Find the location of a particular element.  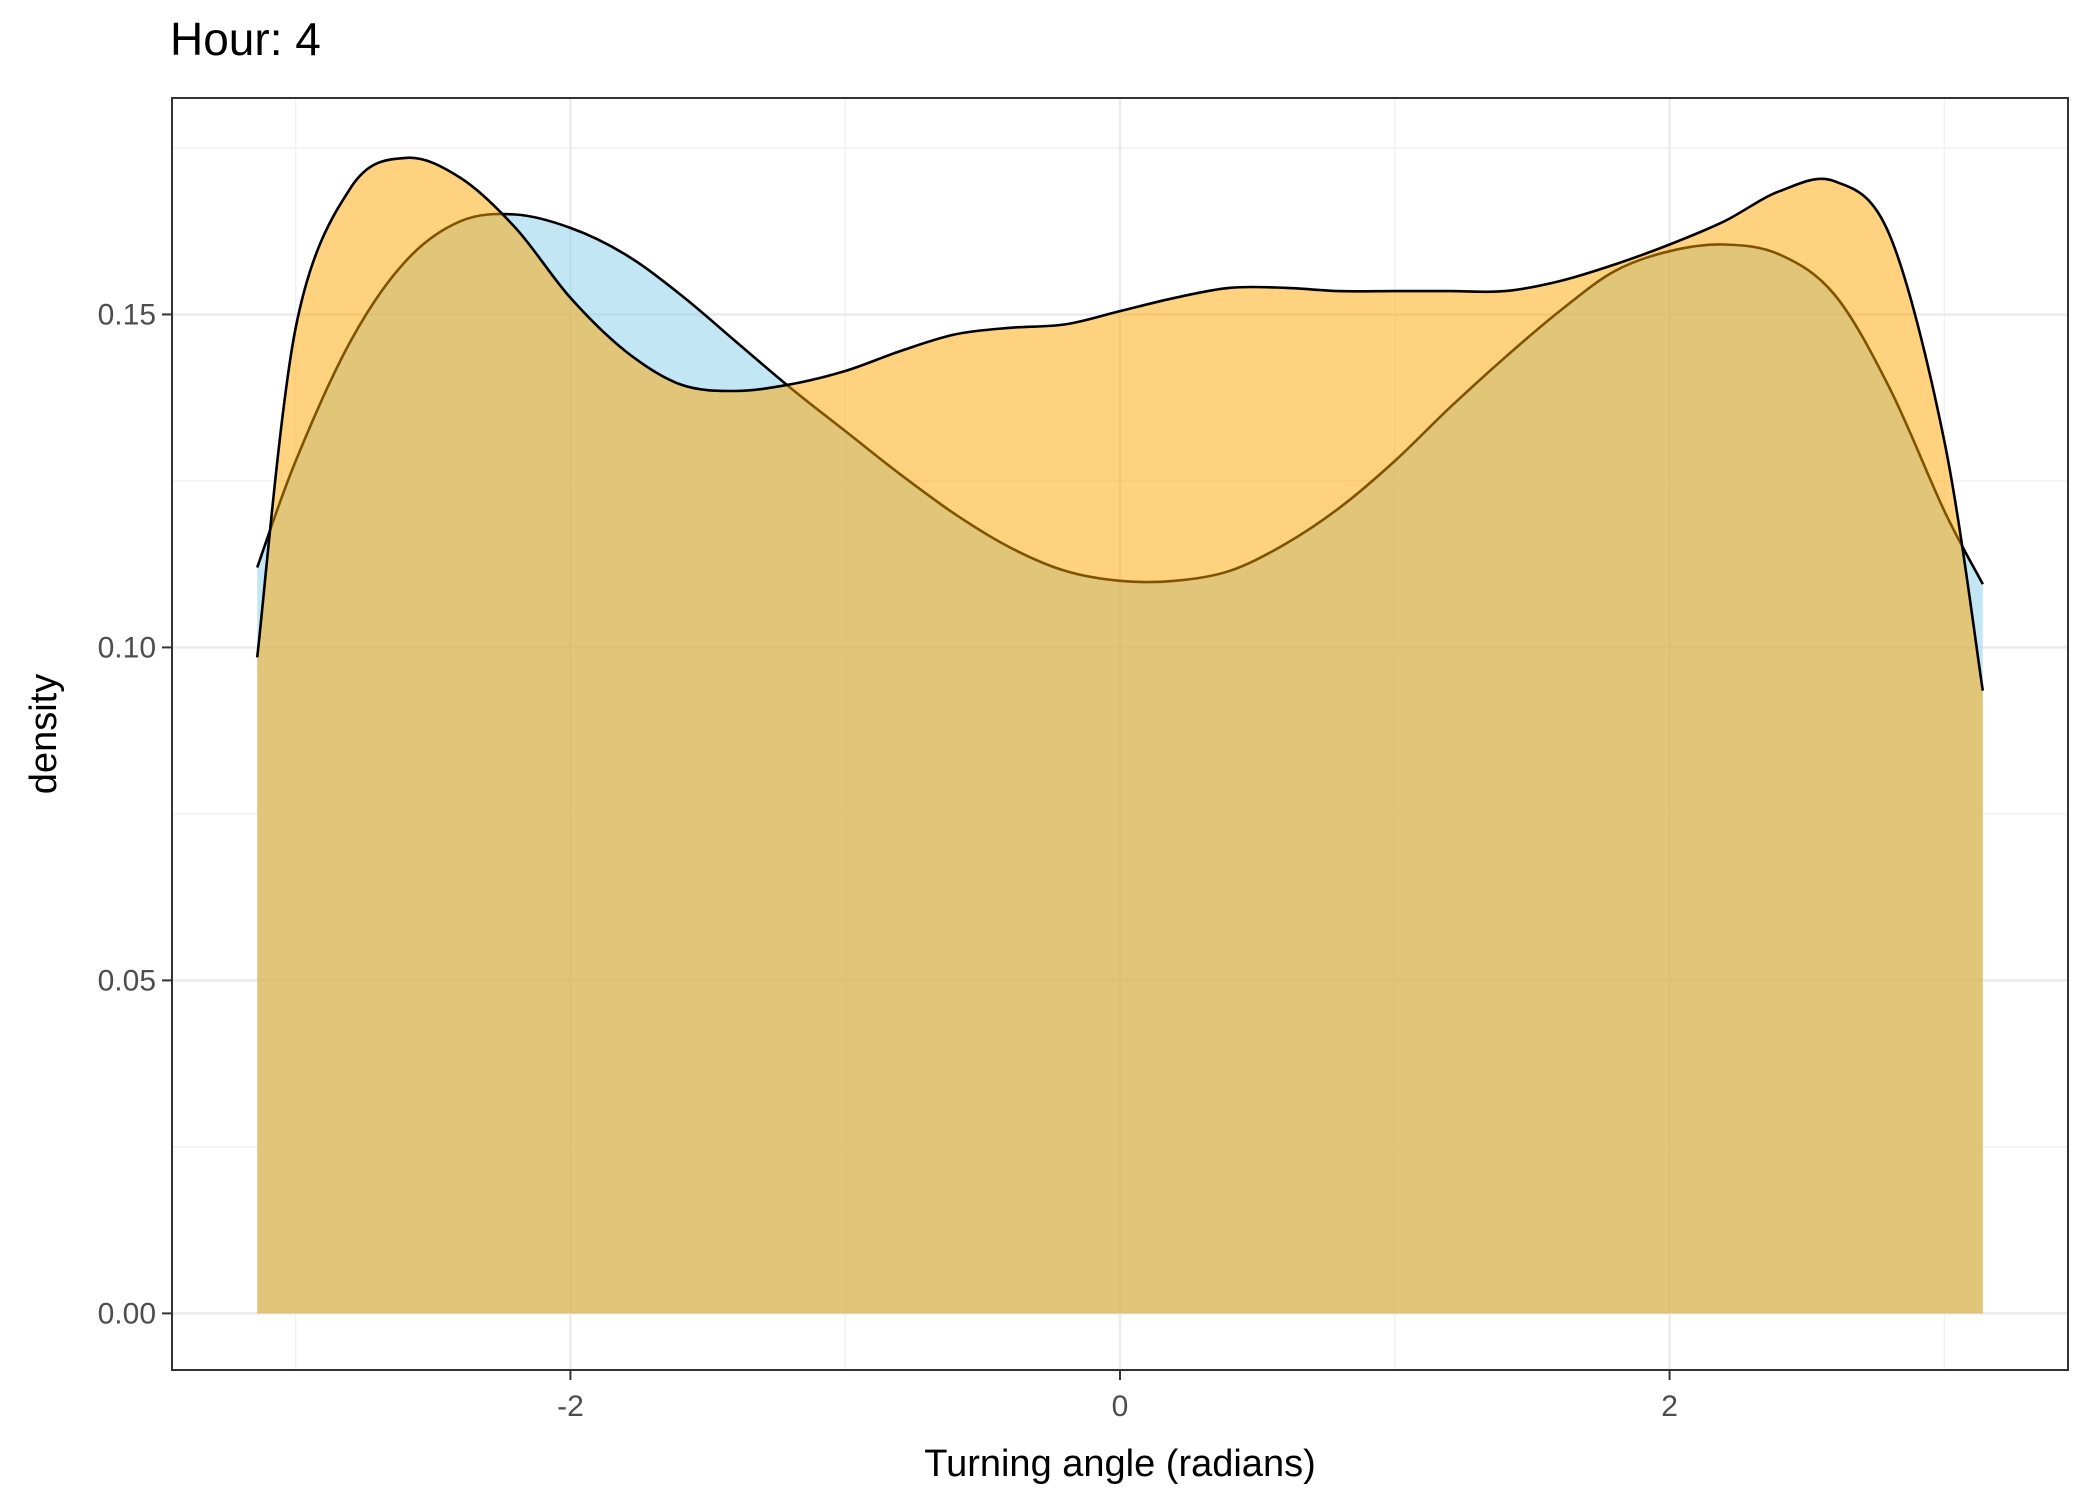

x-tick-label: -2 is located at coordinates (570, 1406).